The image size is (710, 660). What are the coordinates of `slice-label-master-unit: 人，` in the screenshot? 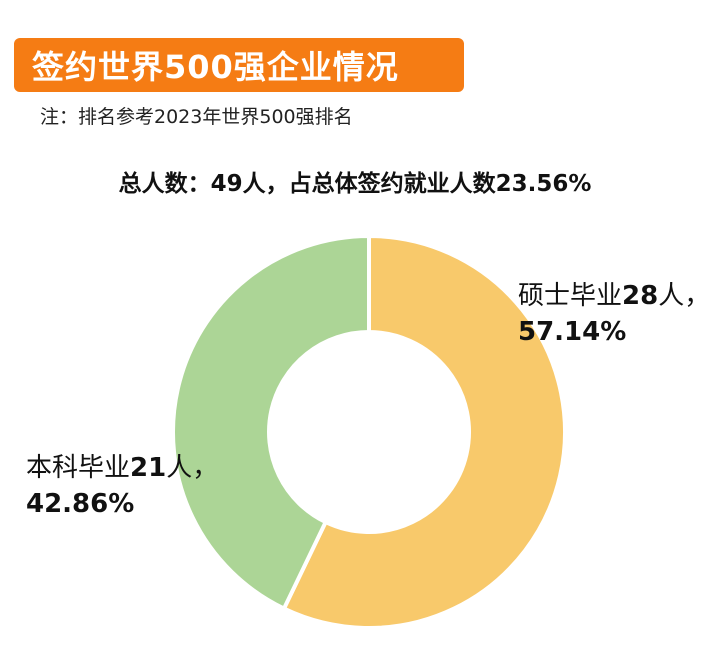 It's located at (684, 296).